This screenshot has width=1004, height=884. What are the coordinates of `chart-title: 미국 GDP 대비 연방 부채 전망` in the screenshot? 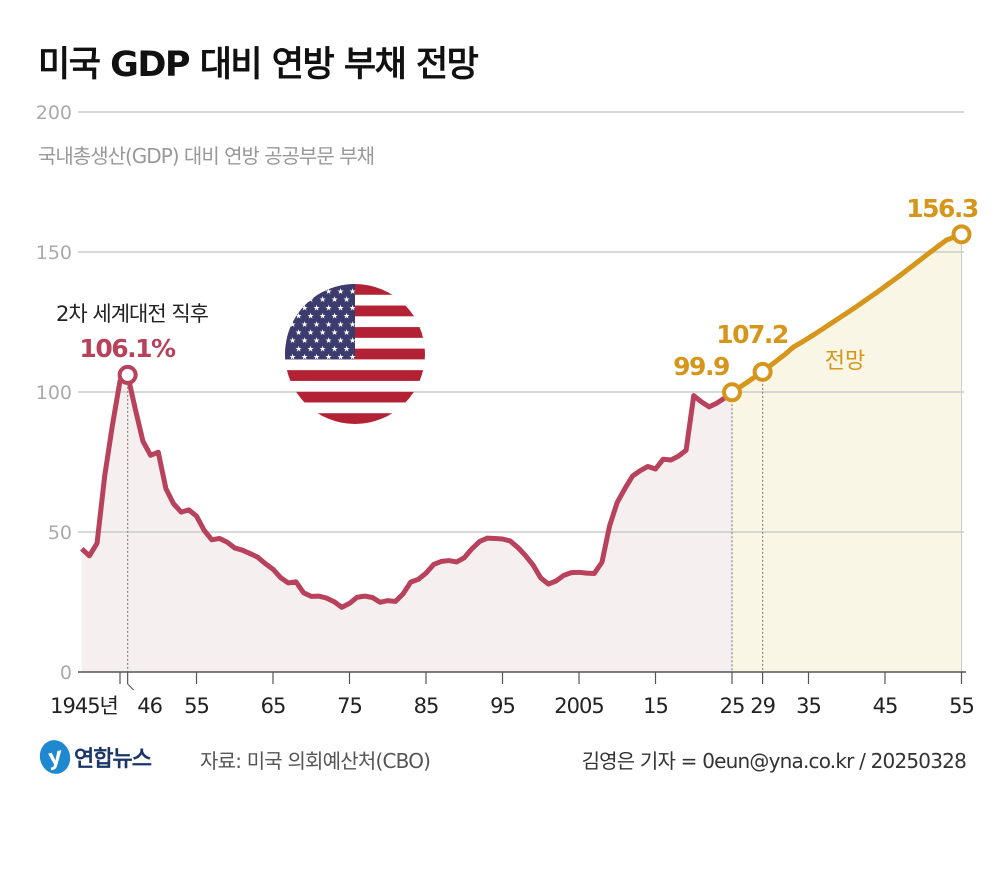 It's located at (258, 65).